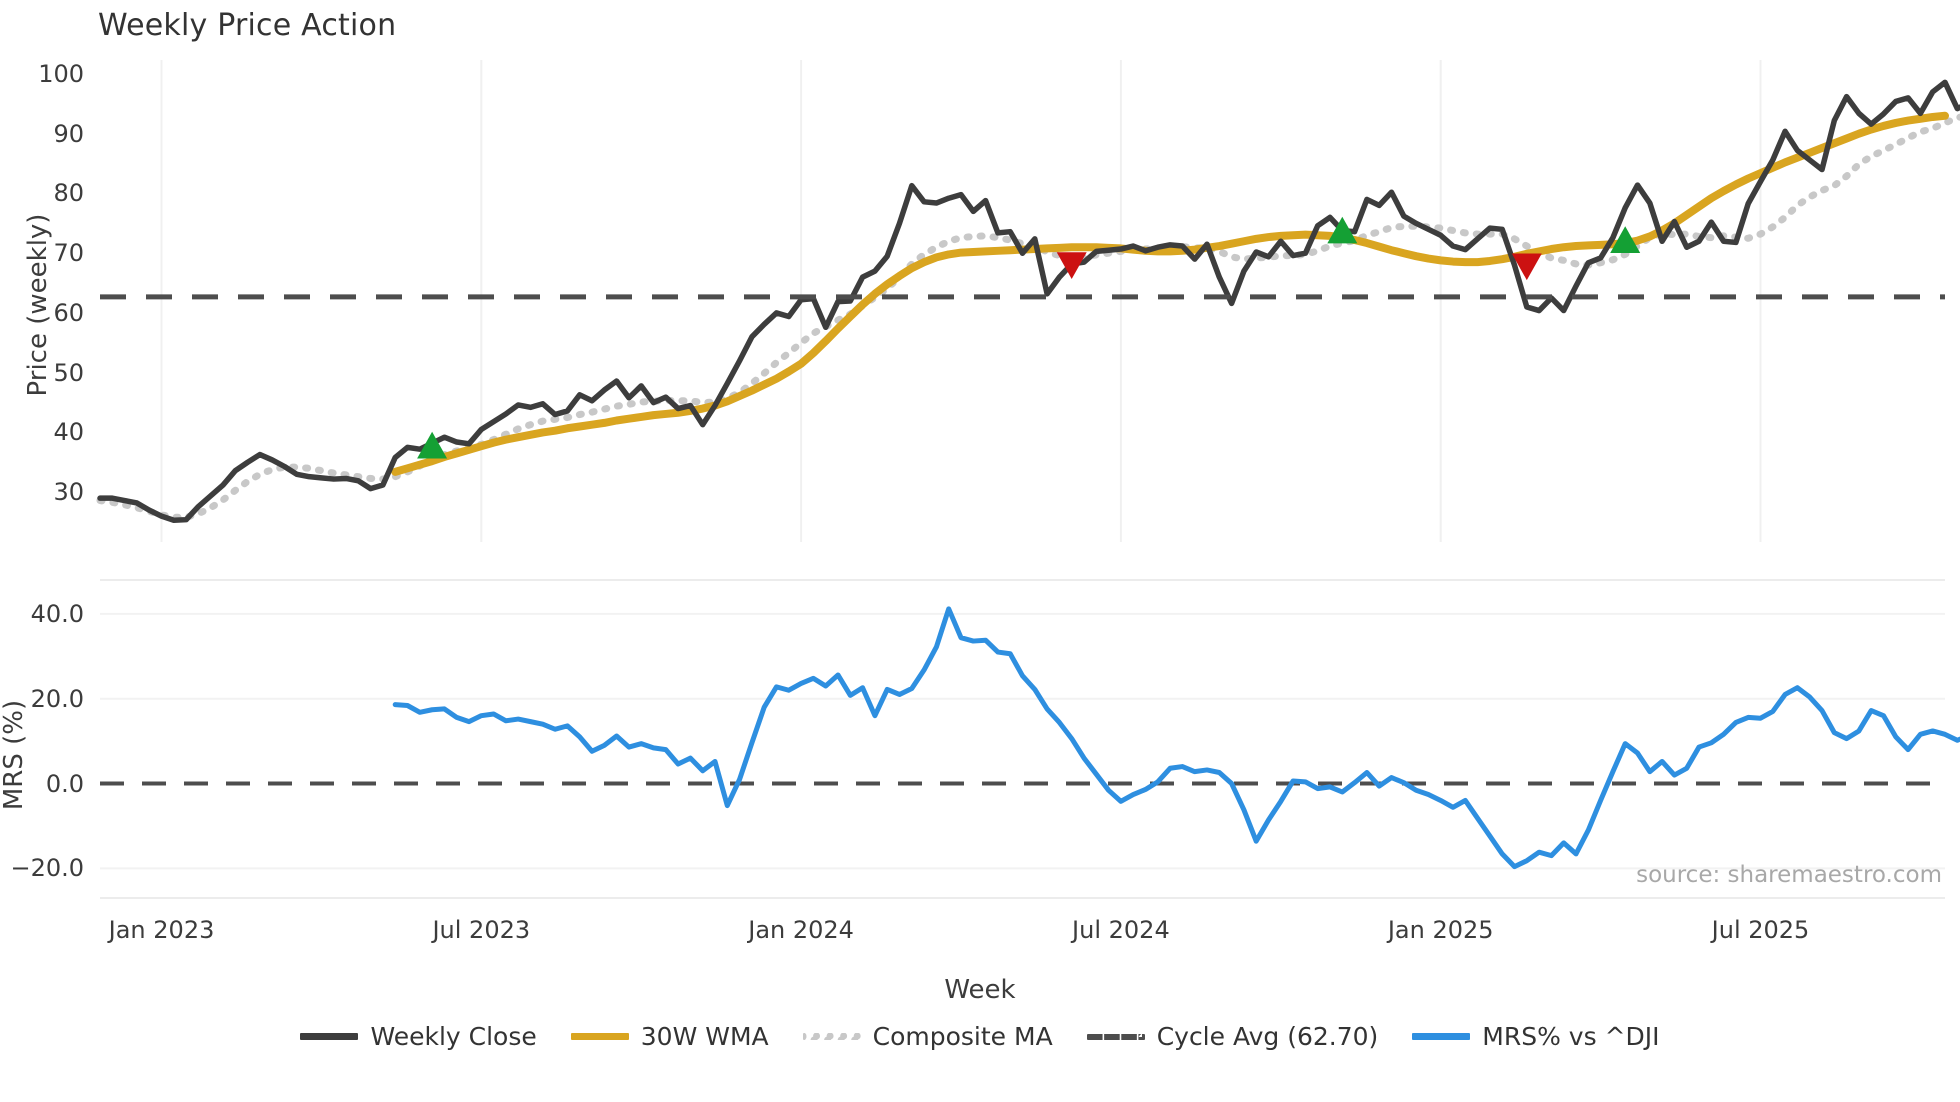  Describe the element at coordinates (704, 1036) in the screenshot. I see `legend-label: 30W WMA` at that location.